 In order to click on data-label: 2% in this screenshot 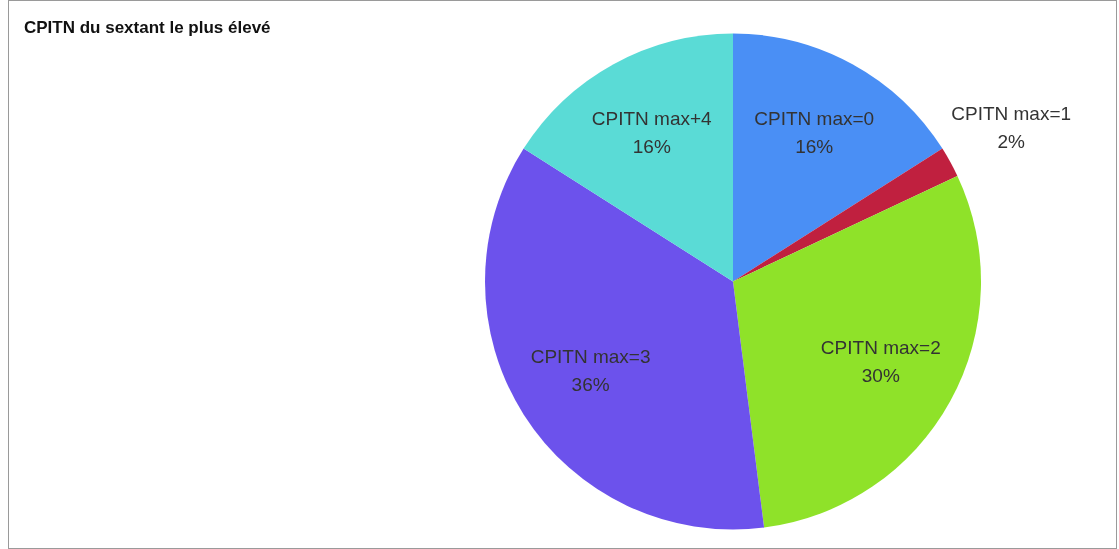, I will do `click(1011, 141)`.